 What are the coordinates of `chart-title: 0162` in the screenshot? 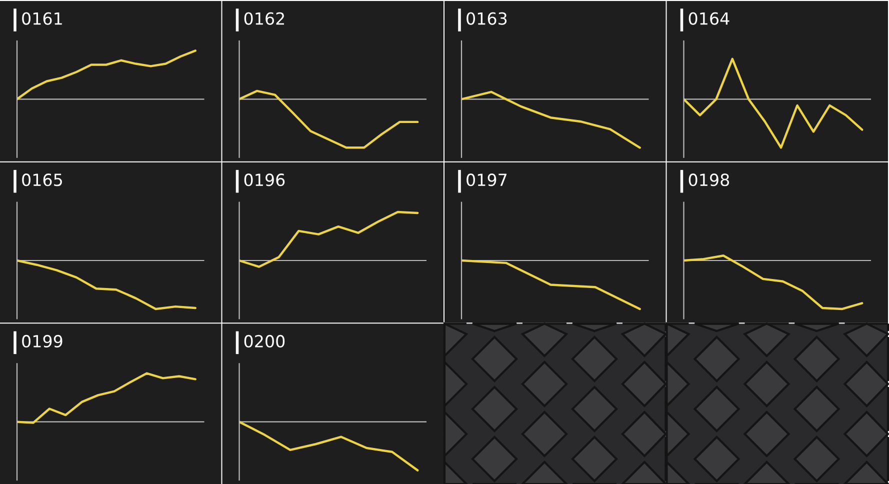 It's located at (264, 18).